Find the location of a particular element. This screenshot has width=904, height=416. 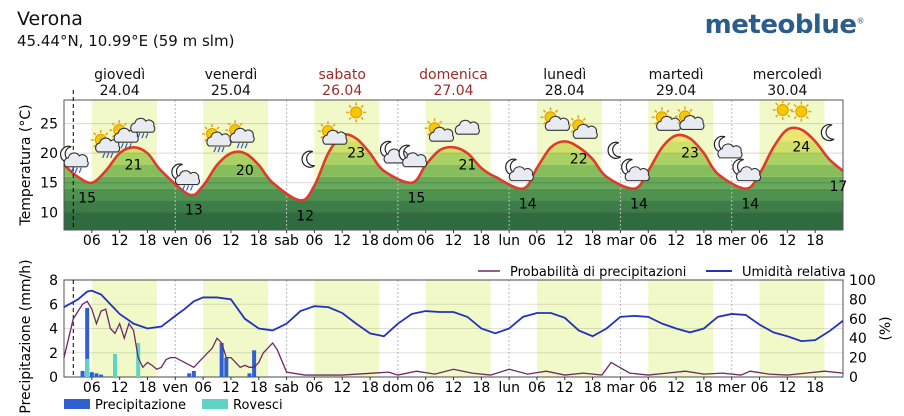

temp-ytick: 15 is located at coordinates (49, 184).